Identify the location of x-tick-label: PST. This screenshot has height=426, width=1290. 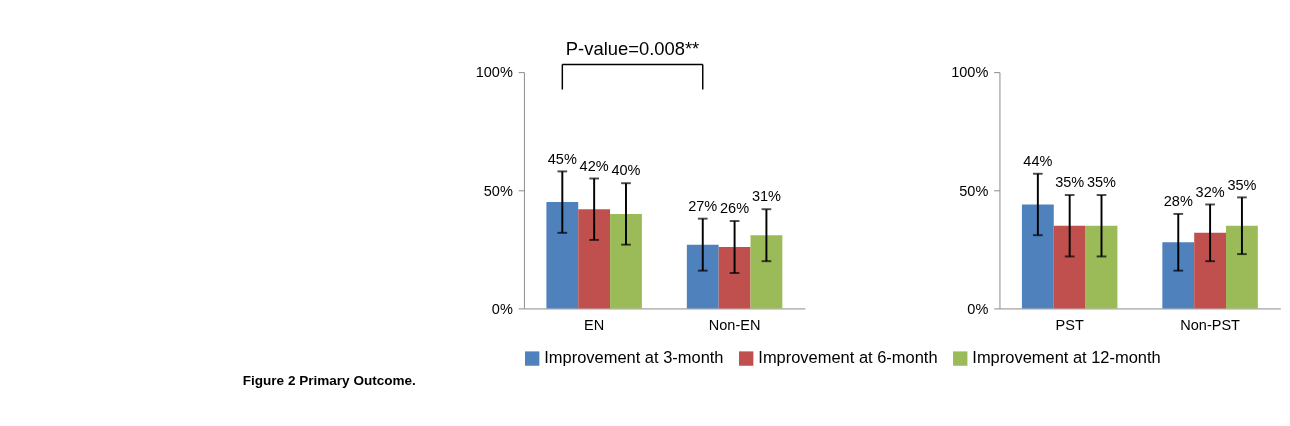
(1069, 325).